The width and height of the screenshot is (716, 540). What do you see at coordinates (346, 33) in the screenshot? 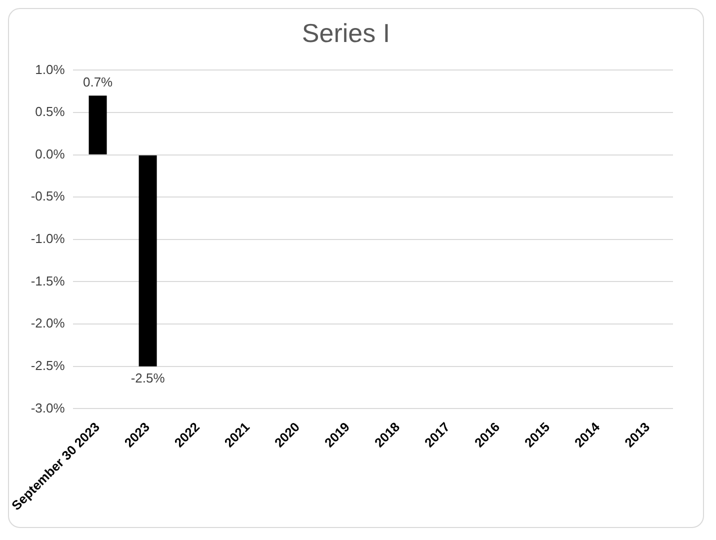
I see `chart-title: Series I` at bounding box center [346, 33].